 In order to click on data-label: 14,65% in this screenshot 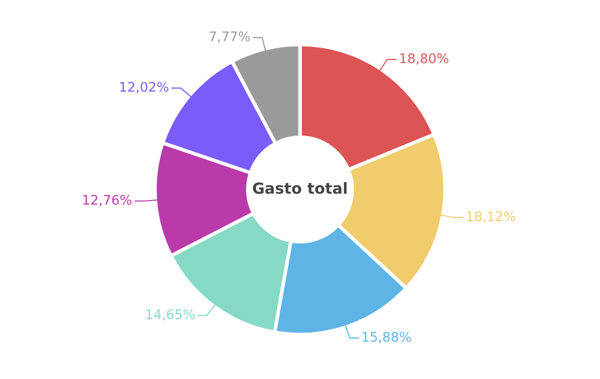, I will do `click(170, 315)`.